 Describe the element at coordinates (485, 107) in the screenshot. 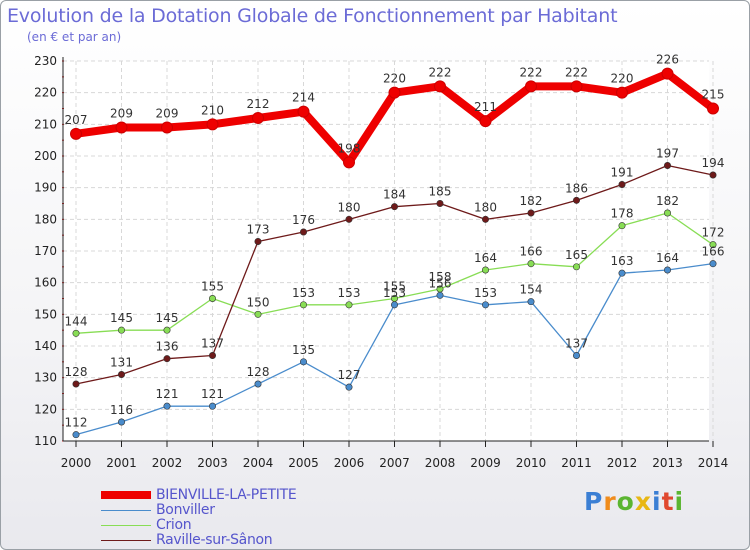

I see `data-label-bienville-la-petite: 211` at that location.